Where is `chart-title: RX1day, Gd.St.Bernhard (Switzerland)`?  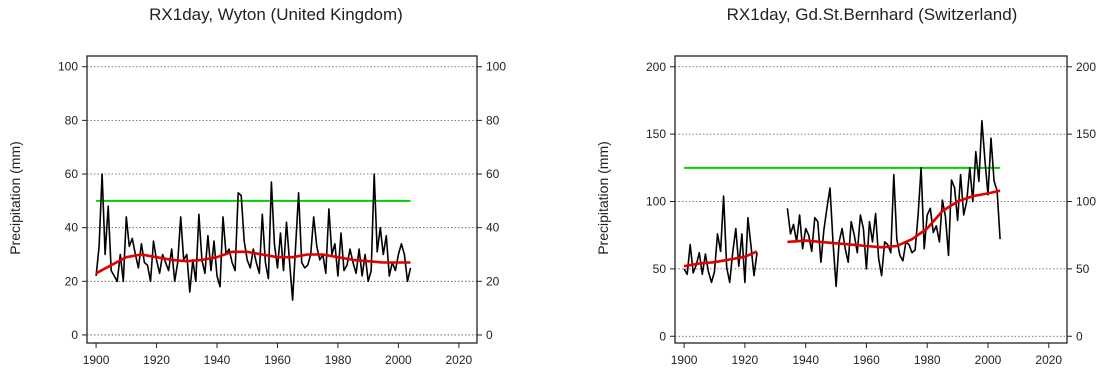 chart-title: RX1day, Gd.St.Bernhard (Switzerland) is located at coordinates (872, 14).